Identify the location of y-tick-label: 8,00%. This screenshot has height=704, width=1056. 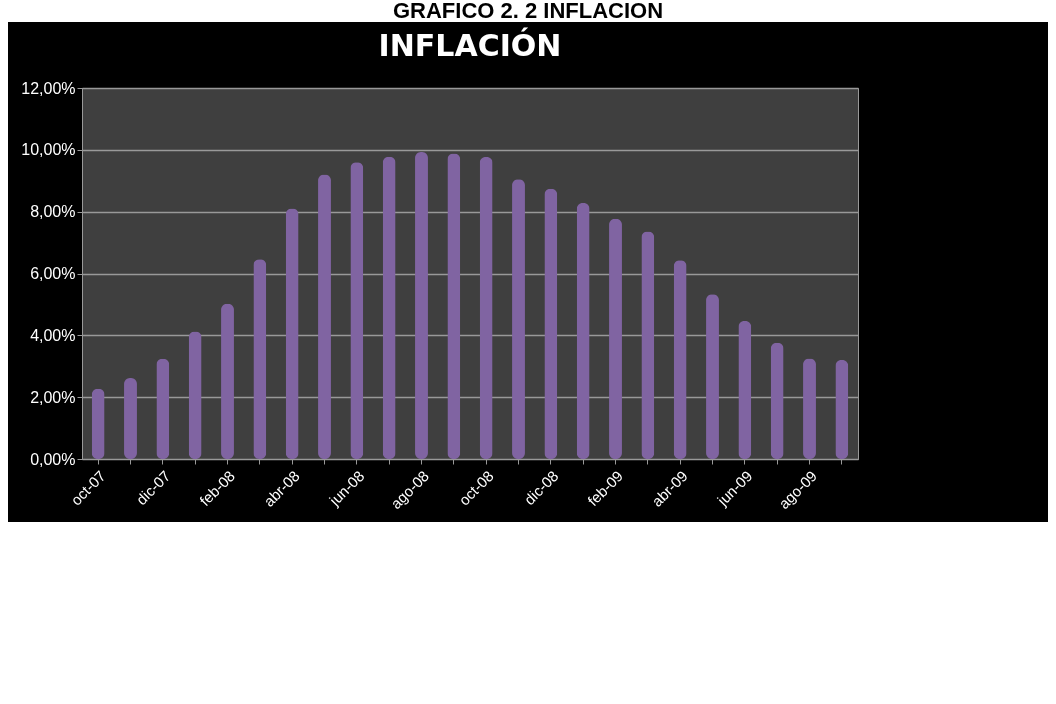
(53, 212).